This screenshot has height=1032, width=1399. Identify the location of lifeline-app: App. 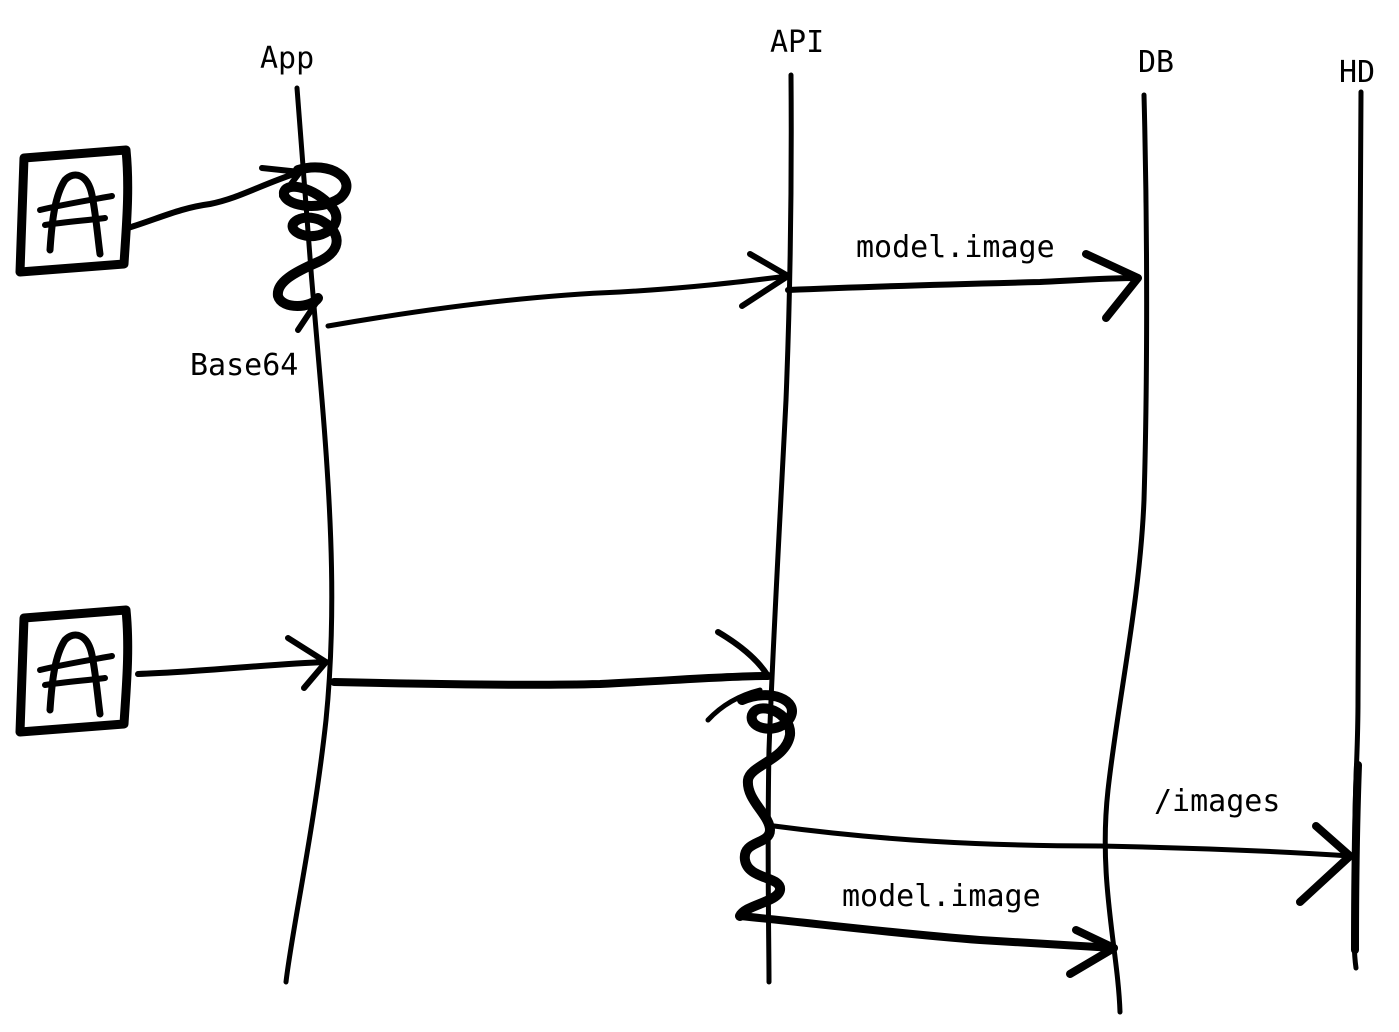
(297, 513).